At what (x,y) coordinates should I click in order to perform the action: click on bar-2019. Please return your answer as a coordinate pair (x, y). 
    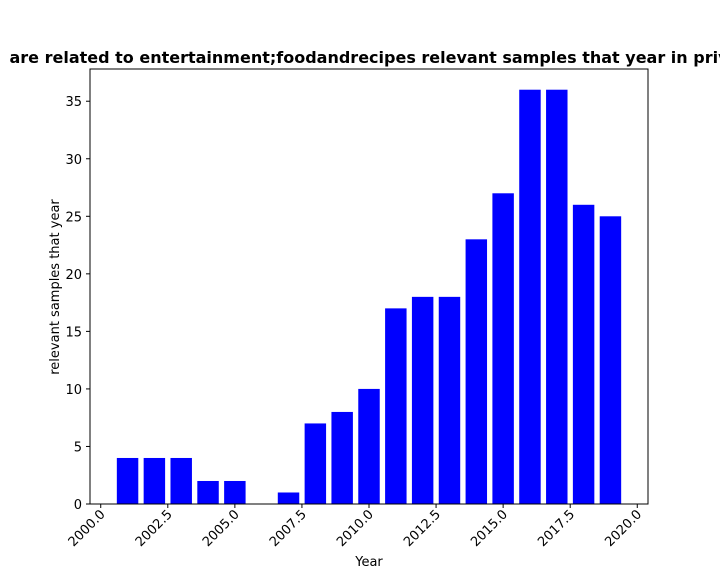
    Looking at the image, I should click on (610, 360).